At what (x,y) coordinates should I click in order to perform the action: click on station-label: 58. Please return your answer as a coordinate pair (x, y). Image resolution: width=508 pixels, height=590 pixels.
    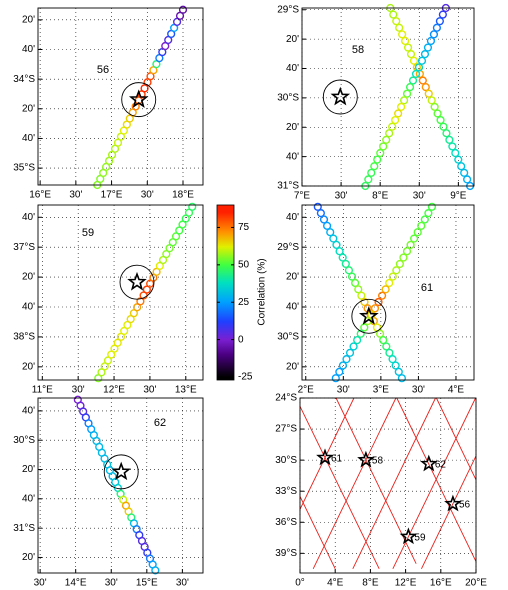
    Looking at the image, I should click on (378, 461).